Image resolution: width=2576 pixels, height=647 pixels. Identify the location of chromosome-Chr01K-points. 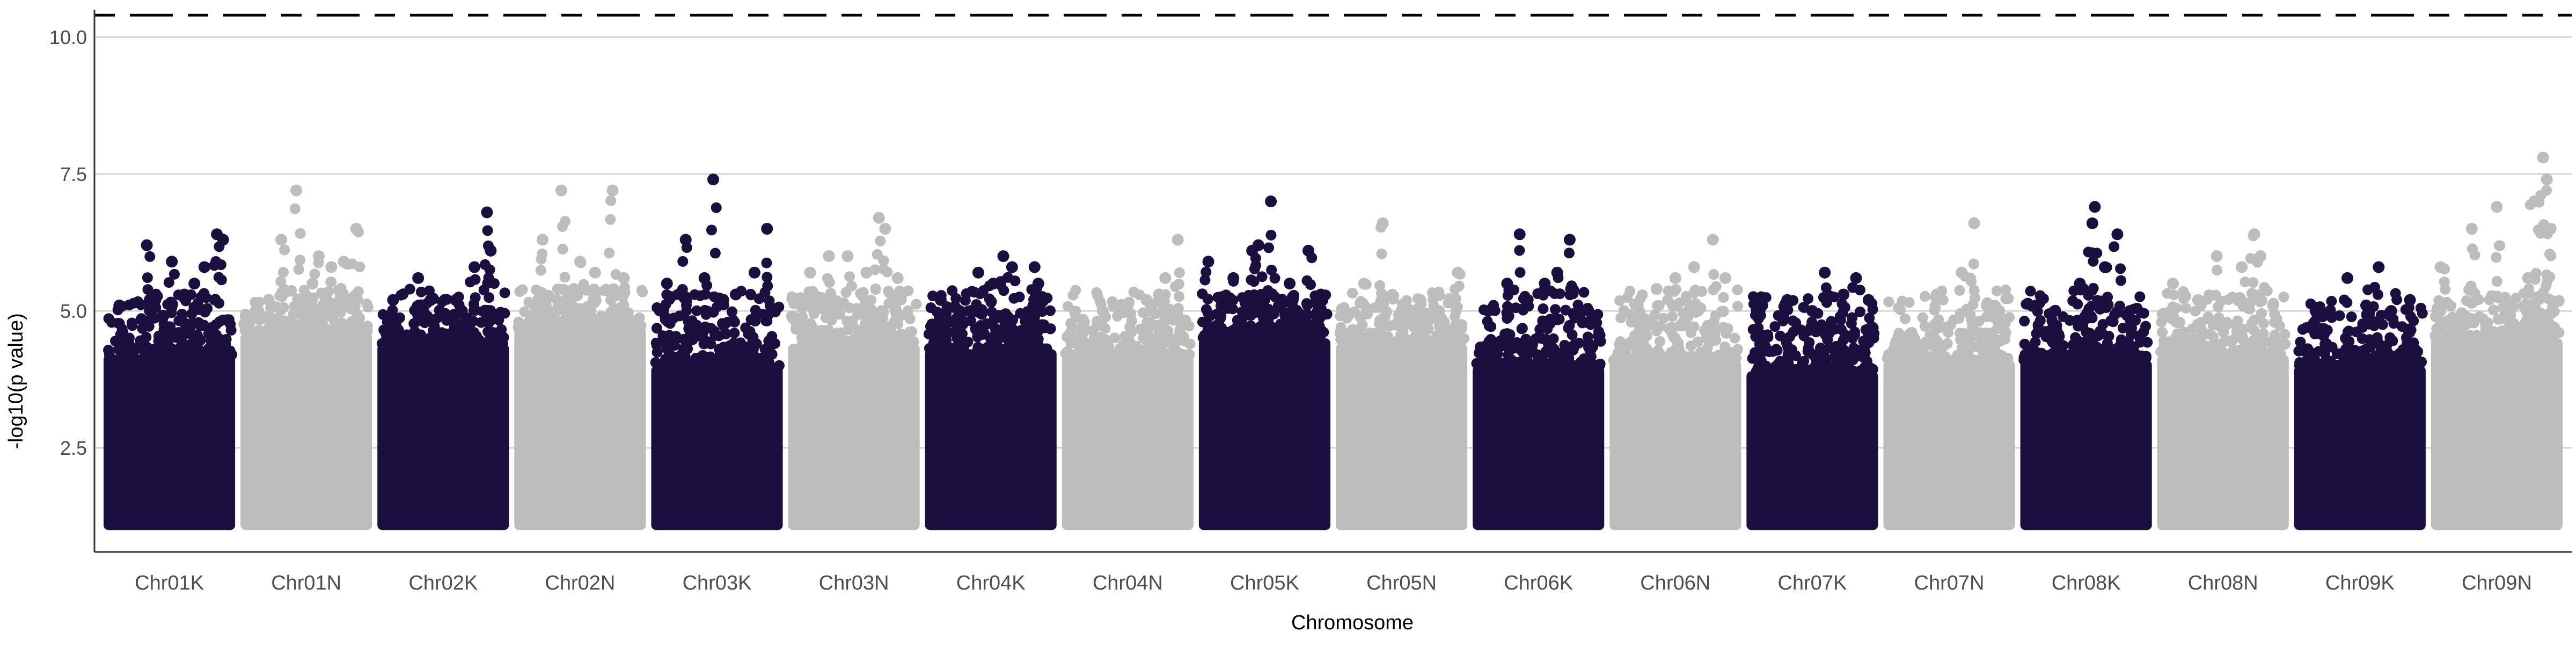
(170, 379).